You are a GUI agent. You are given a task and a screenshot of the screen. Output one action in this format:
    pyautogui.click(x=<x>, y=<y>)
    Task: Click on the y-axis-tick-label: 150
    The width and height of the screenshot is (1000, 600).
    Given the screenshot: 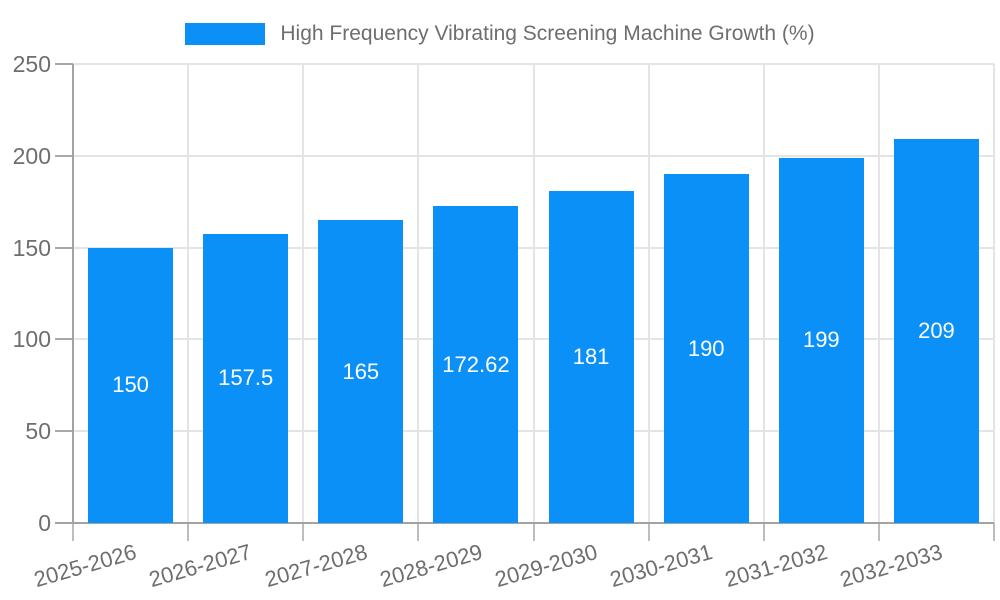 What is the action you would take?
    pyautogui.click(x=31, y=247)
    